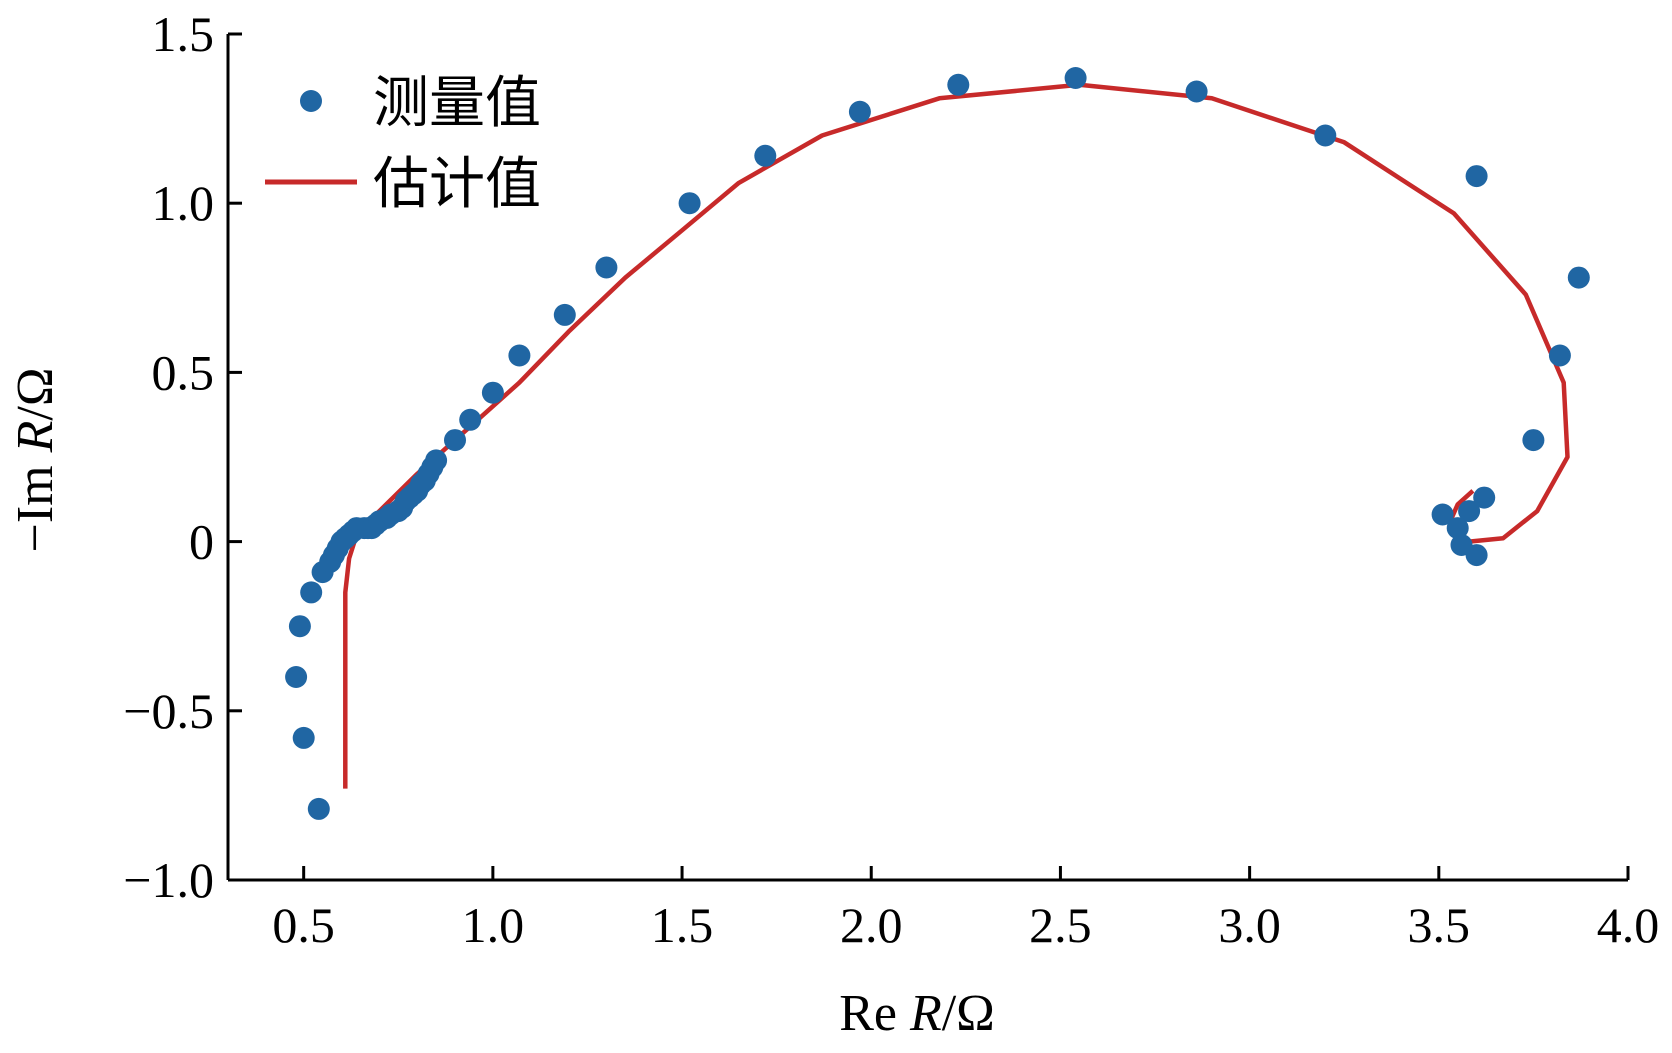 This screenshot has width=1672, height=1053. Describe the element at coordinates (403, 144) in the screenshot. I see `legend: 测量值 估计值` at that location.